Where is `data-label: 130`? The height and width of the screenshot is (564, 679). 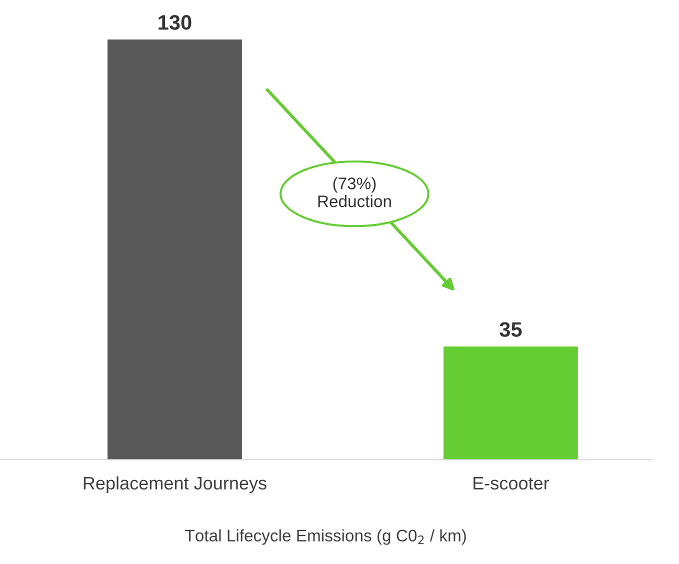
data-label: 130 is located at coordinates (175, 22).